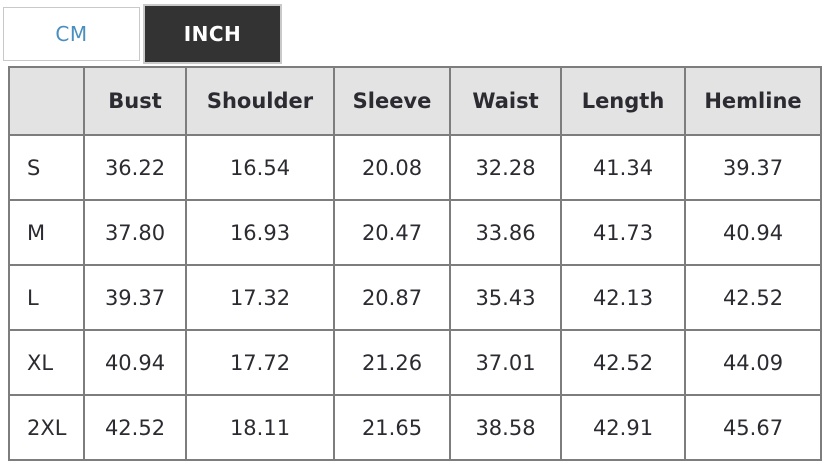 This screenshot has width=828, height=474. Describe the element at coordinates (71, 34) in the screenshot. I see `cm-tab-button: CM` at that location.